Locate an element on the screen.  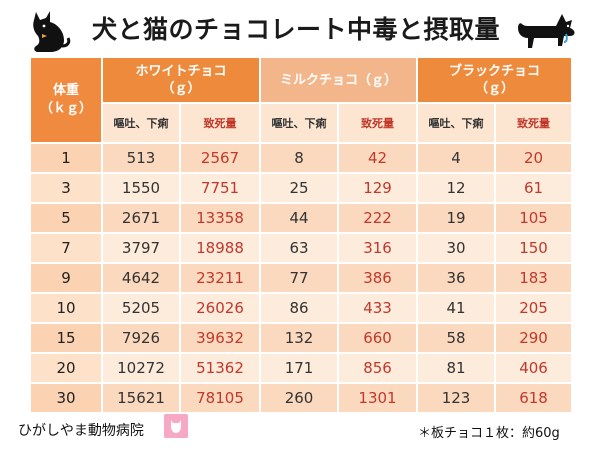
black-vomit-cell: 58 is located at coordinates (456, 338).